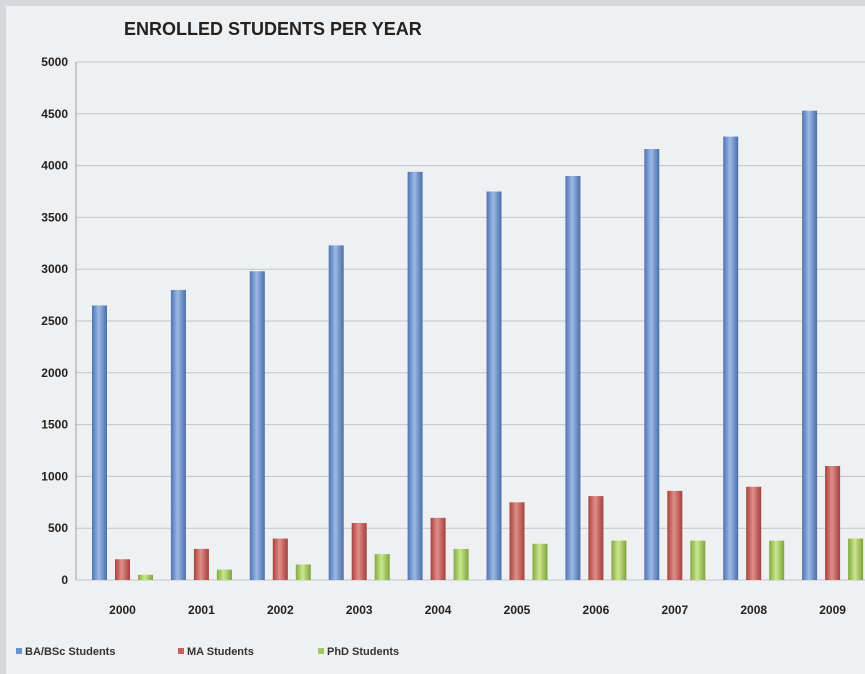 This screenshot has height=674, width=865. What do you see at coordinates (477, 610) in the screenshot?
I see `x-axis: 2000 2001 2002 2003 2004 2005 2006 2007 2008 2009` at bounding box center [477, 610].